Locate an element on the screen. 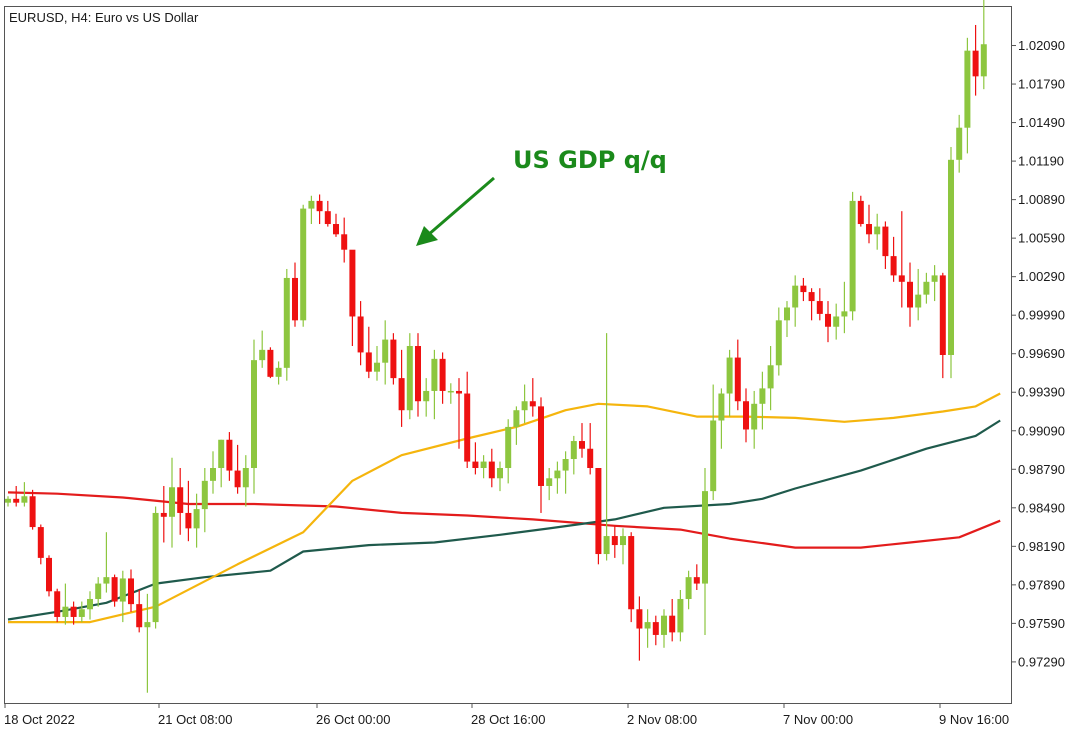 This screenshot has height=733, width=1080. y-tick-label: 0.98790 is located at coordinates (1041, 469).